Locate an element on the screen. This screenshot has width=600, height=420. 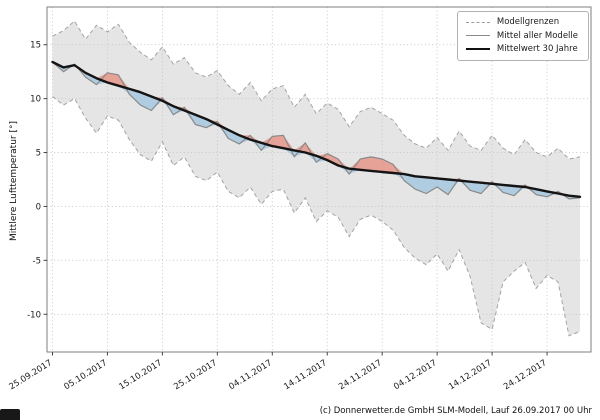
svg-text: 24.12.2017 is located at coordinates (525, 375).